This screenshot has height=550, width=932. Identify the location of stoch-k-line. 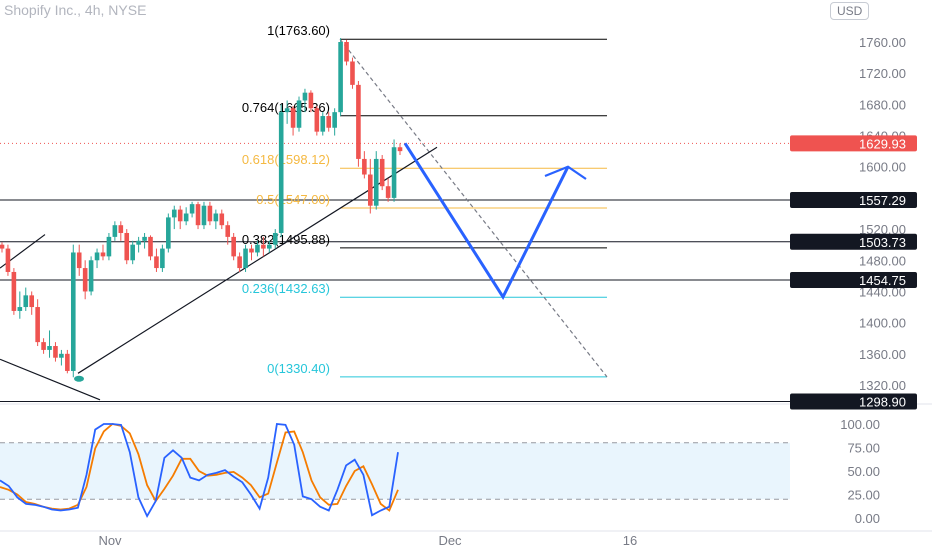
(199, 471).